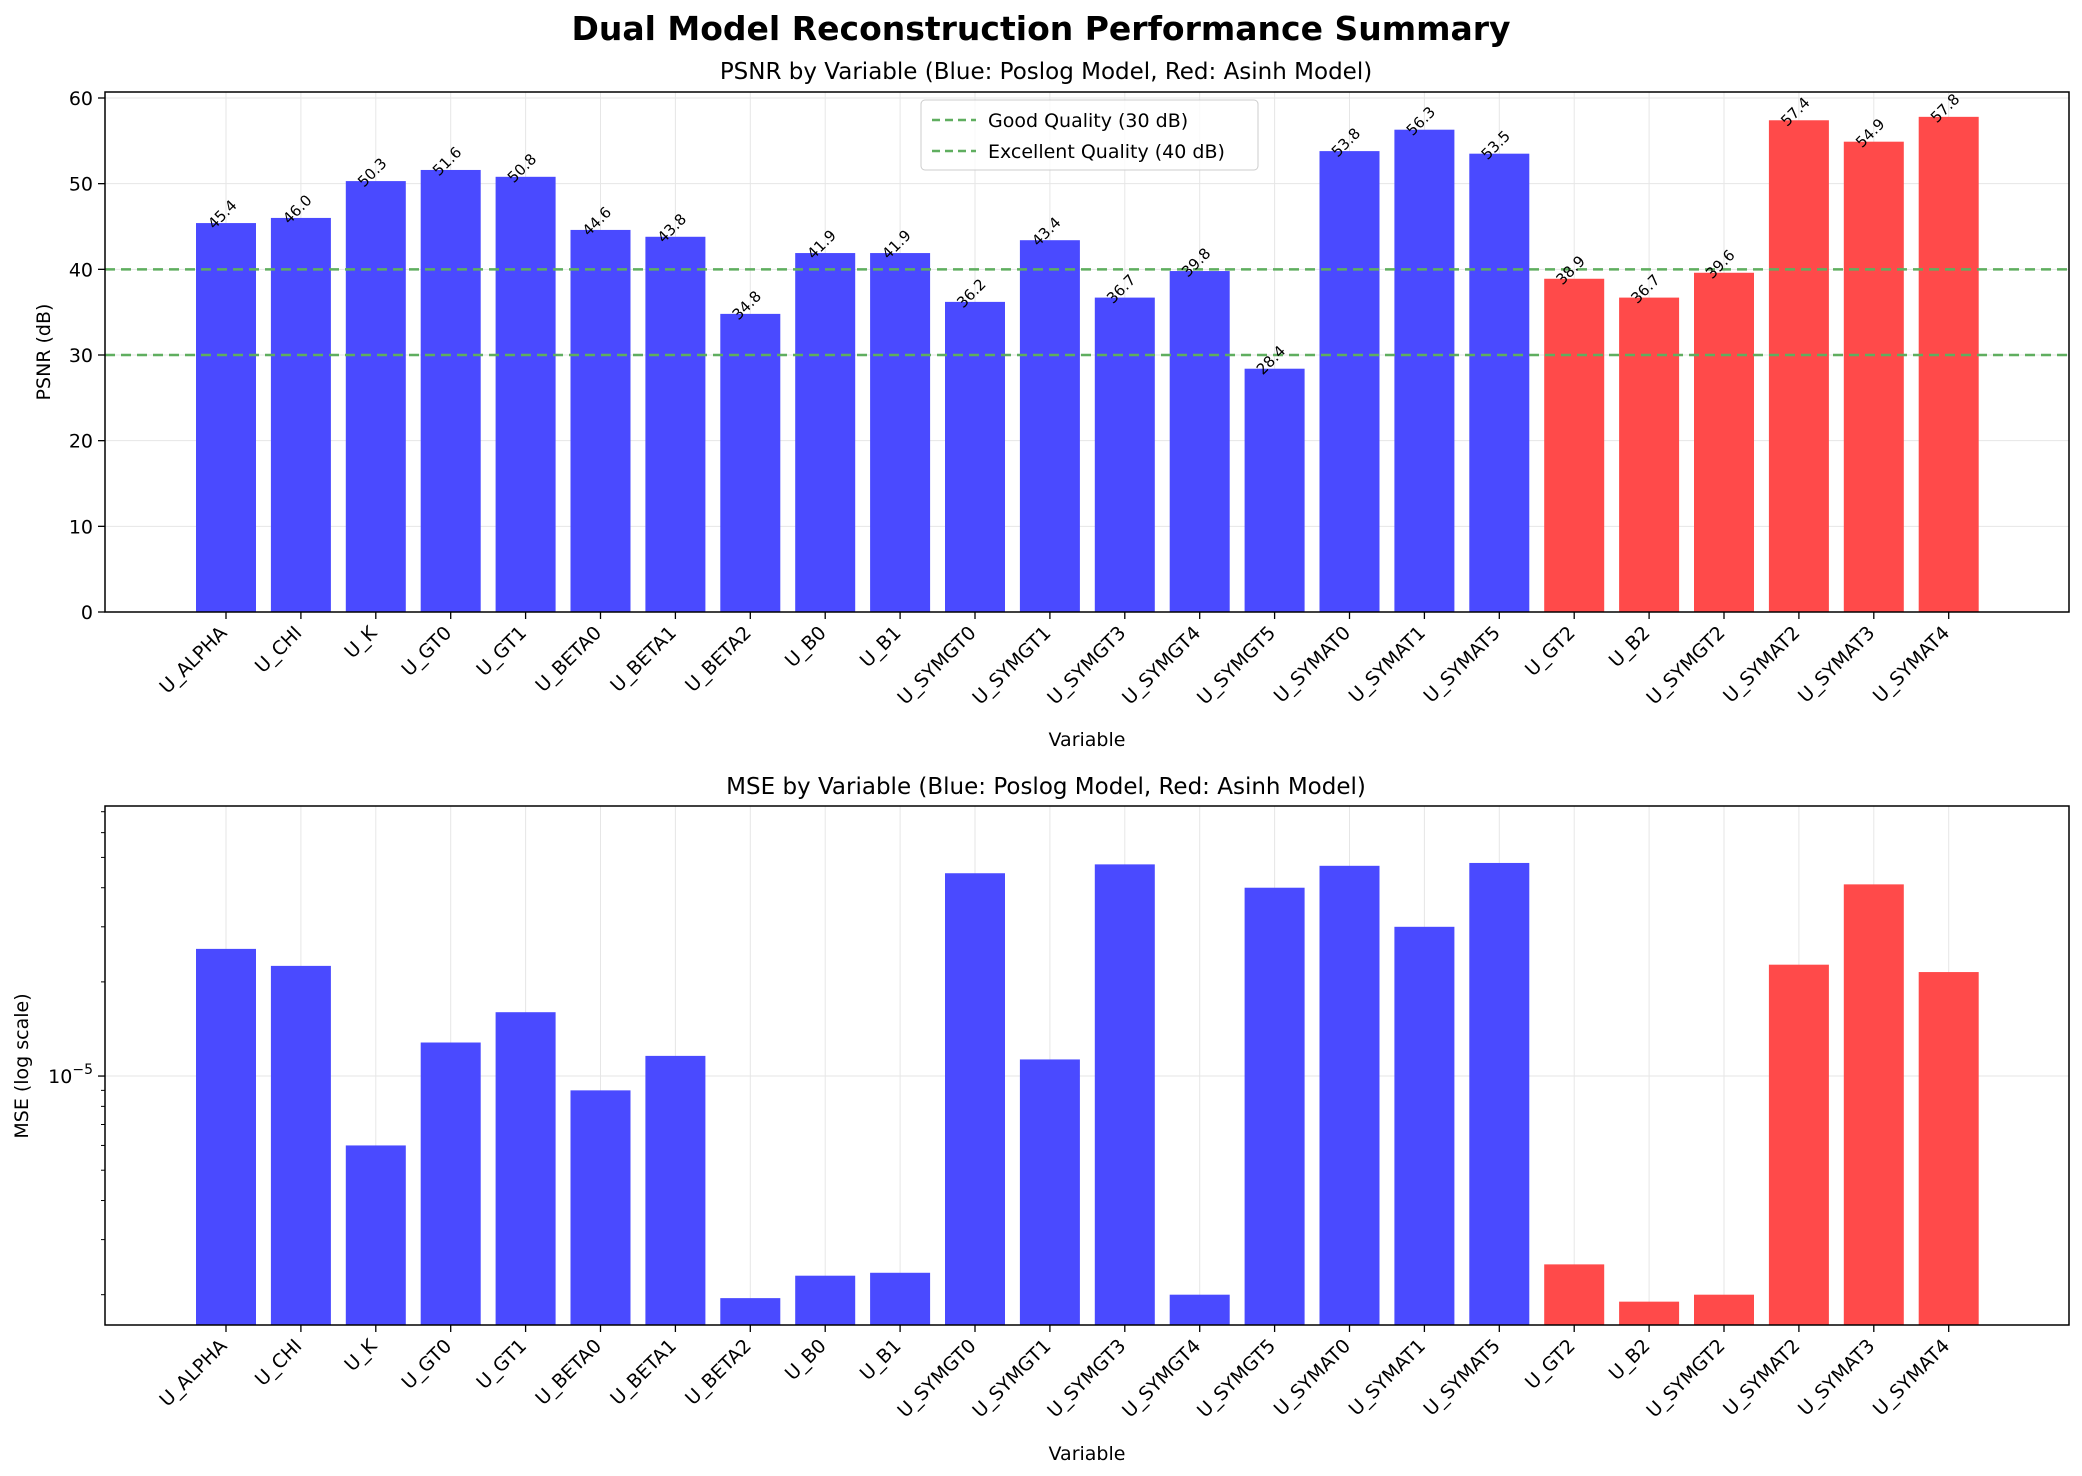  I want to click on mse-x-tick-label: U_SYMAT4, so click(1911, 1377).